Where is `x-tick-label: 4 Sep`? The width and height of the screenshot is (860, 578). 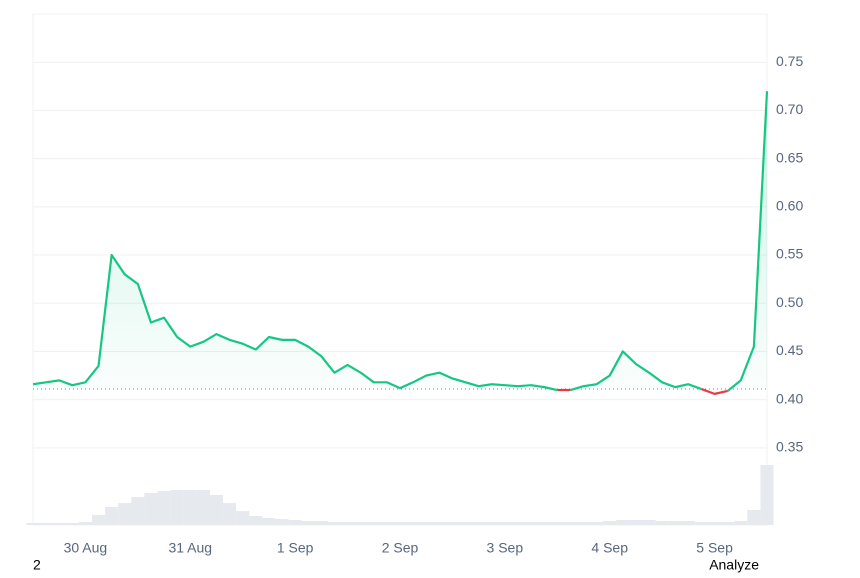 x-tick-label: 4 Sep is located at coordinates (609, 548).